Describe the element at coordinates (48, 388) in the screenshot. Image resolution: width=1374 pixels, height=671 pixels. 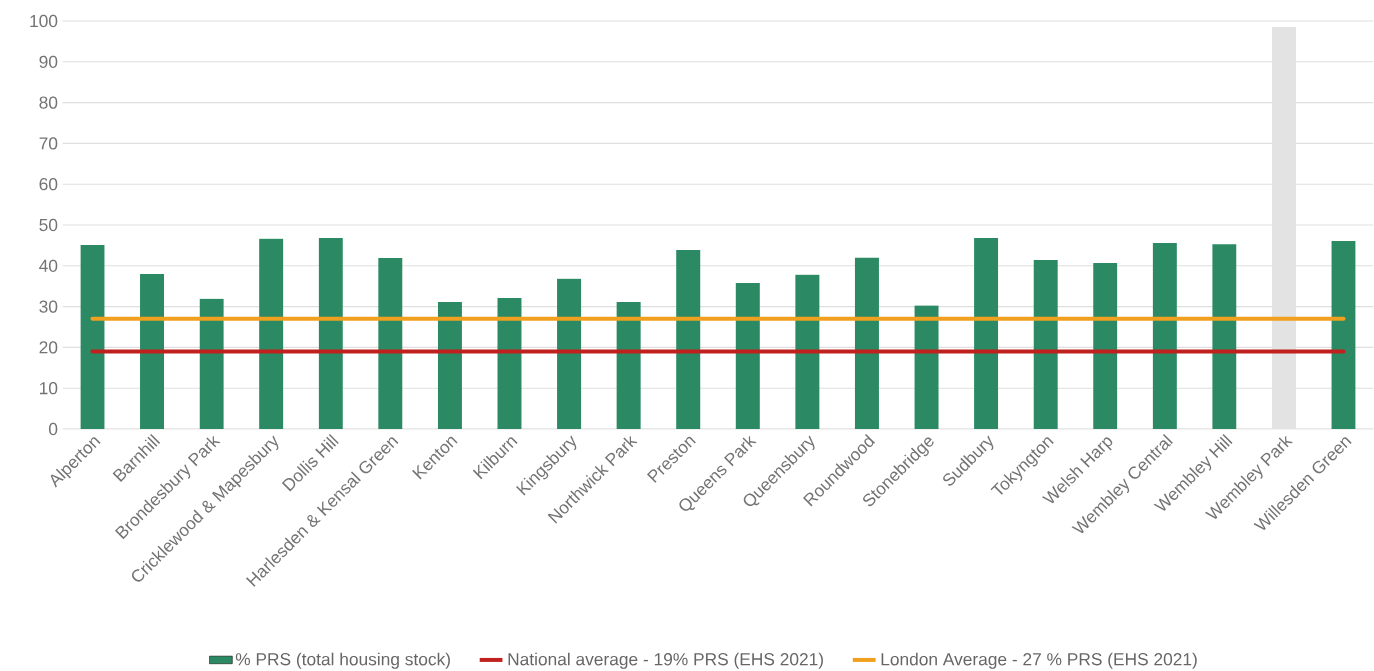
I see `y-tick-label: 10` at that location.